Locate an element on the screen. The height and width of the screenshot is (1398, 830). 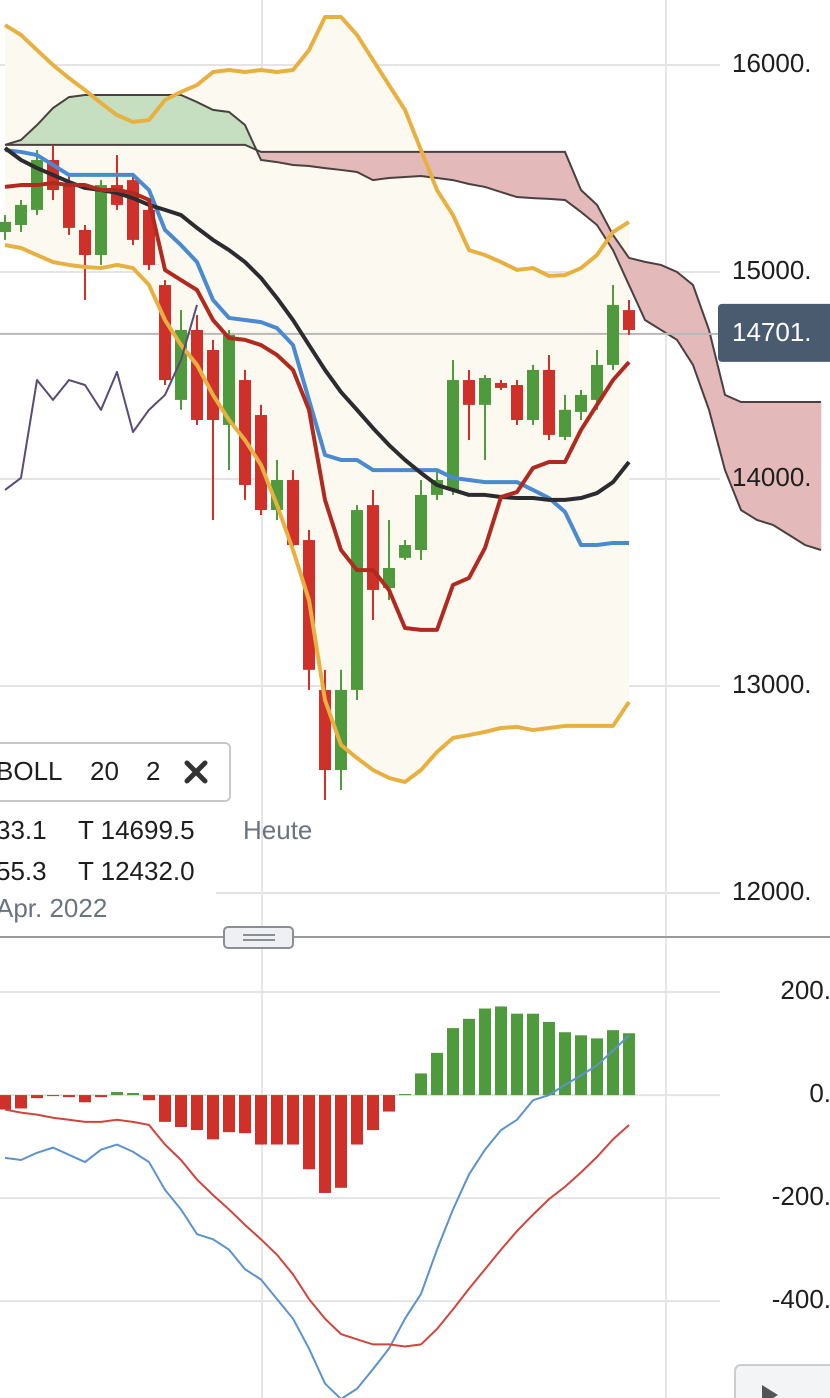
indicator-line is located at coordinates (101, 397).